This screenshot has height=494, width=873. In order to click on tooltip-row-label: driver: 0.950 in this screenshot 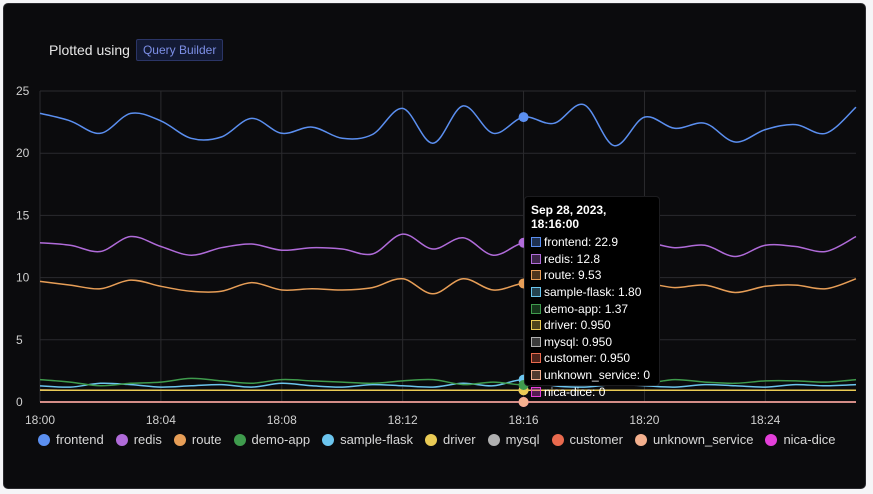, I will do `click(577, 325)`.